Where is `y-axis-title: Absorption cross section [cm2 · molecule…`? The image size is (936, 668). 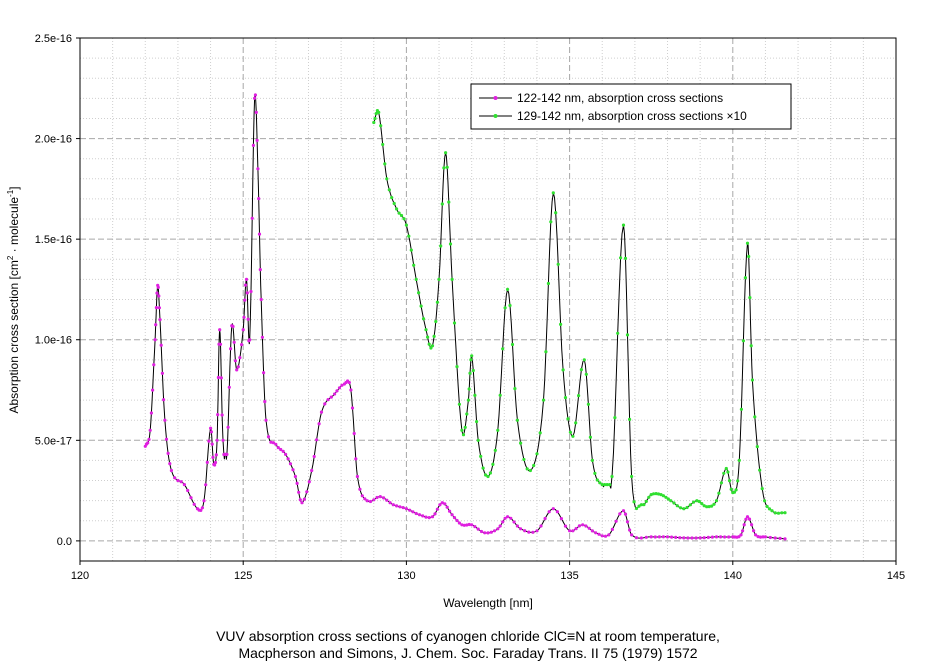 y-axis-title: Absorption cross section [cm2 · molecule… is located at coordinates (13, 299).